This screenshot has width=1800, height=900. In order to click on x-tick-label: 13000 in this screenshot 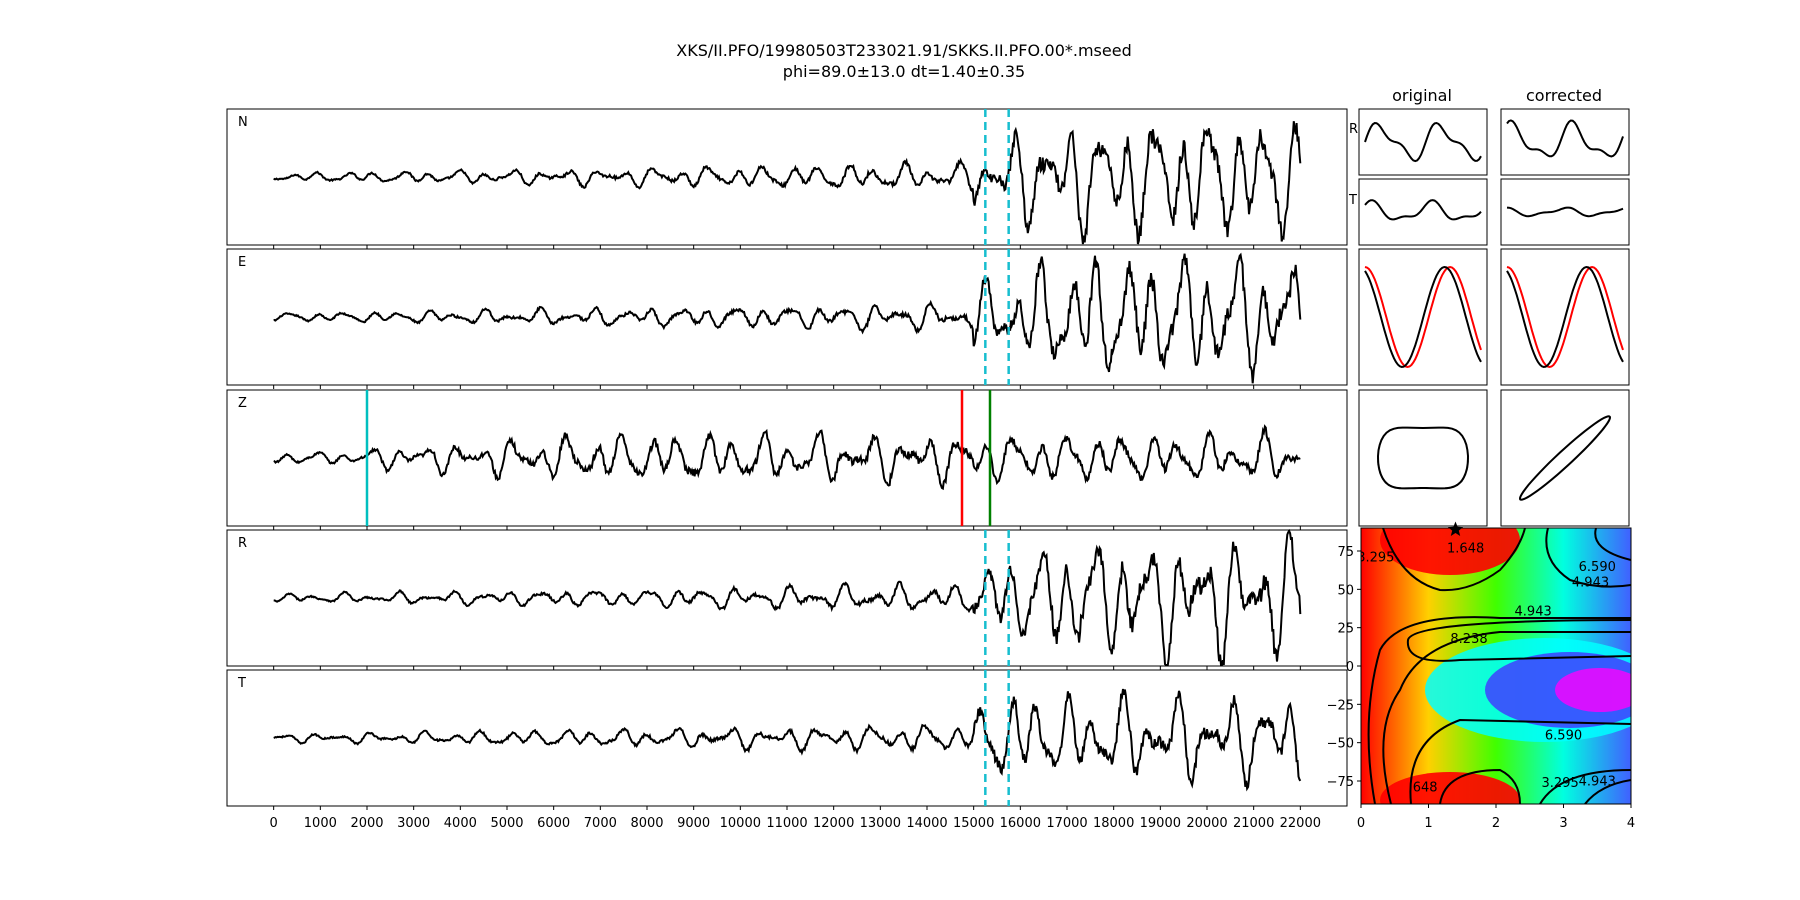, I will do `click(880, 823)`.